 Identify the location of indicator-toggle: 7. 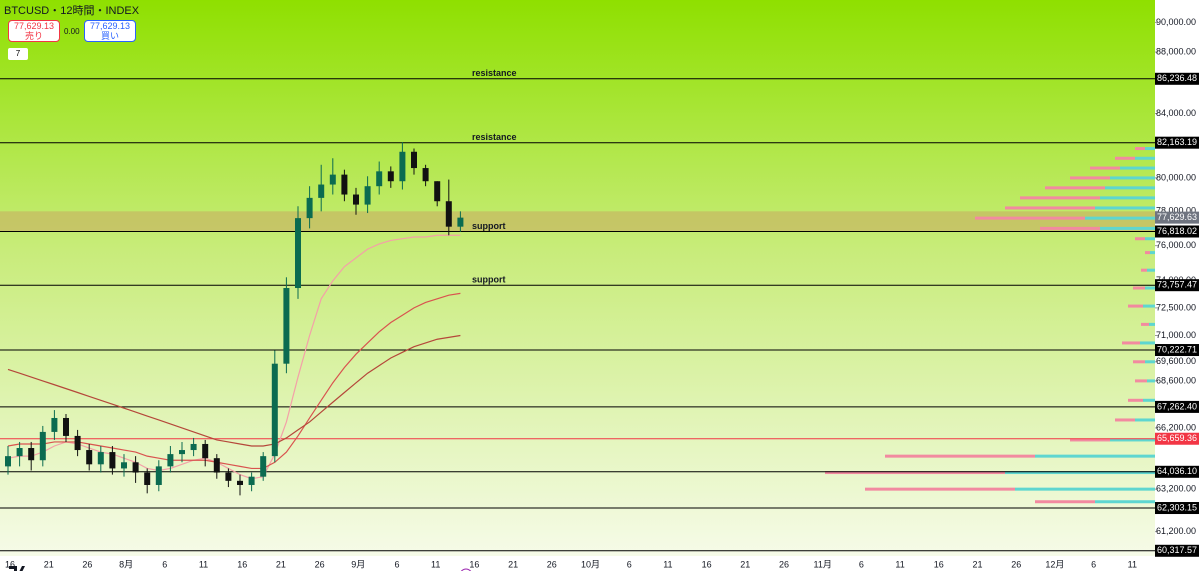
(18, 54).